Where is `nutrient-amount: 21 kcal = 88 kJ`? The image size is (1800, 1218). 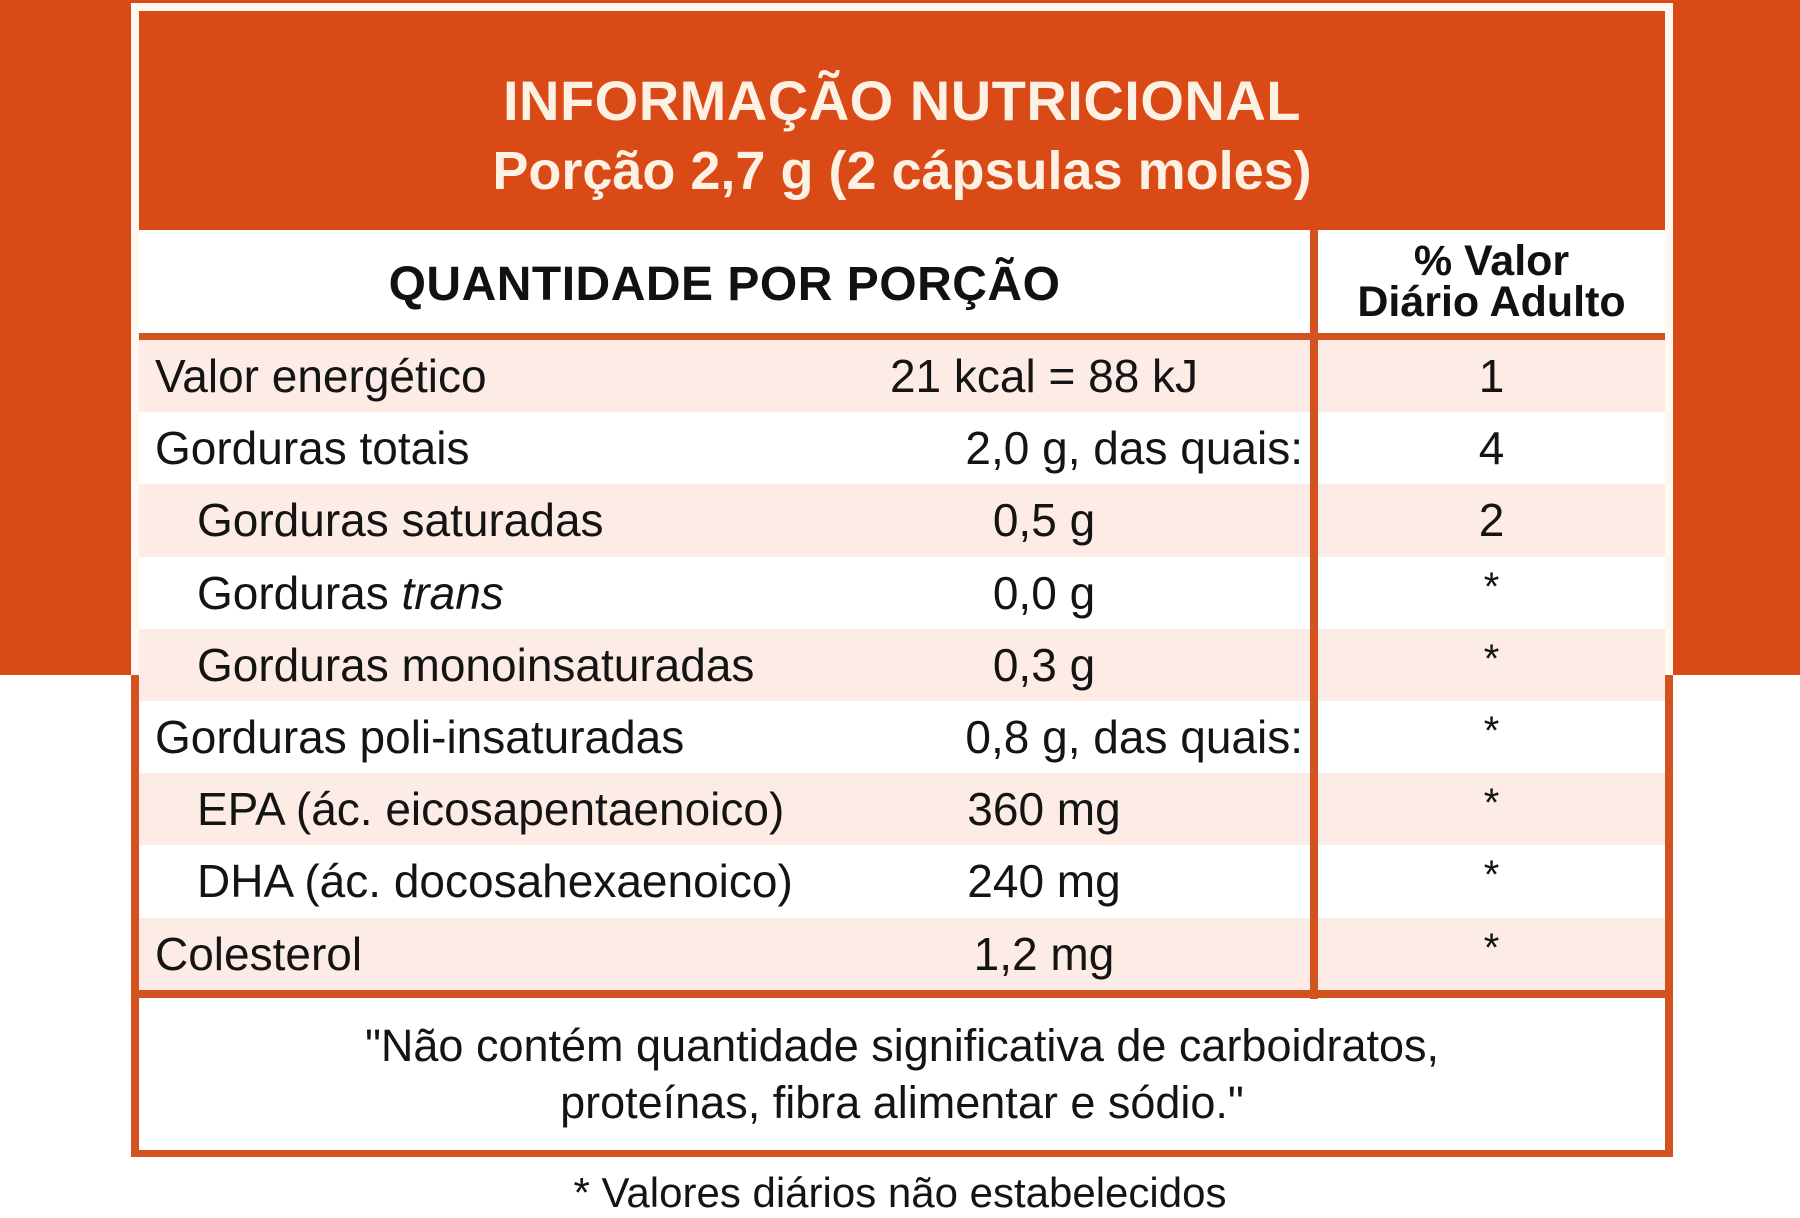
nutrient-amount: 21 kcal = 88 kJ is located at coordinates (1044, 376).